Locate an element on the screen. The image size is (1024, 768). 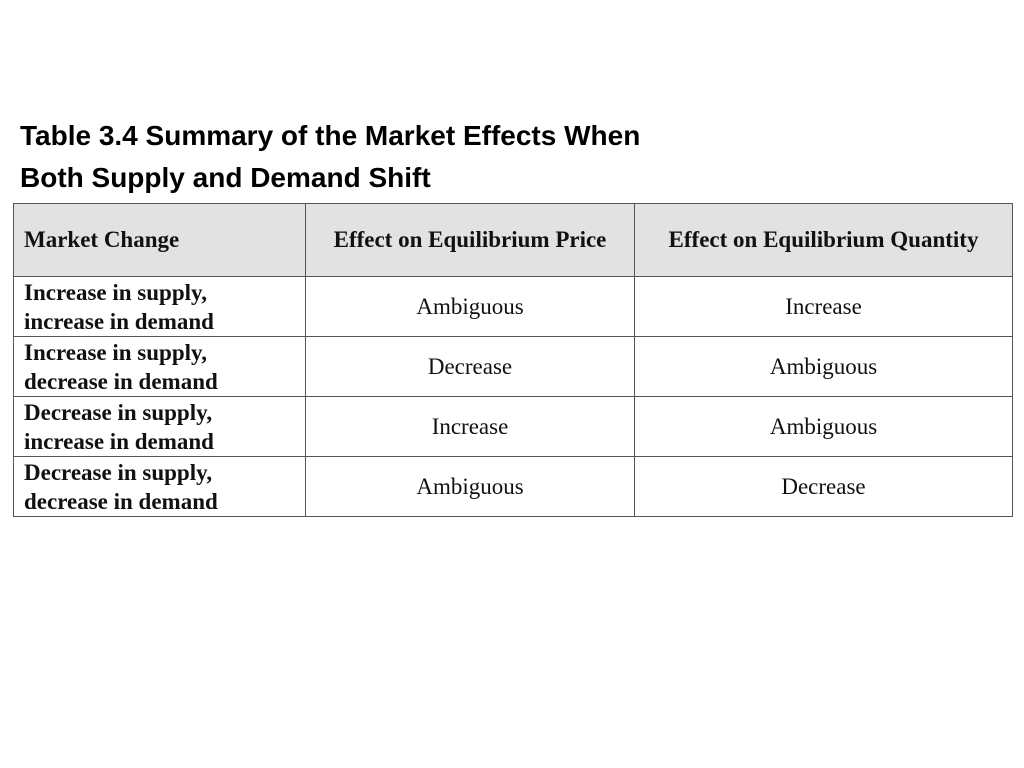
header-quantity-effect: Effect on Equilibrium Quantity is located at coordinates (823, 240).